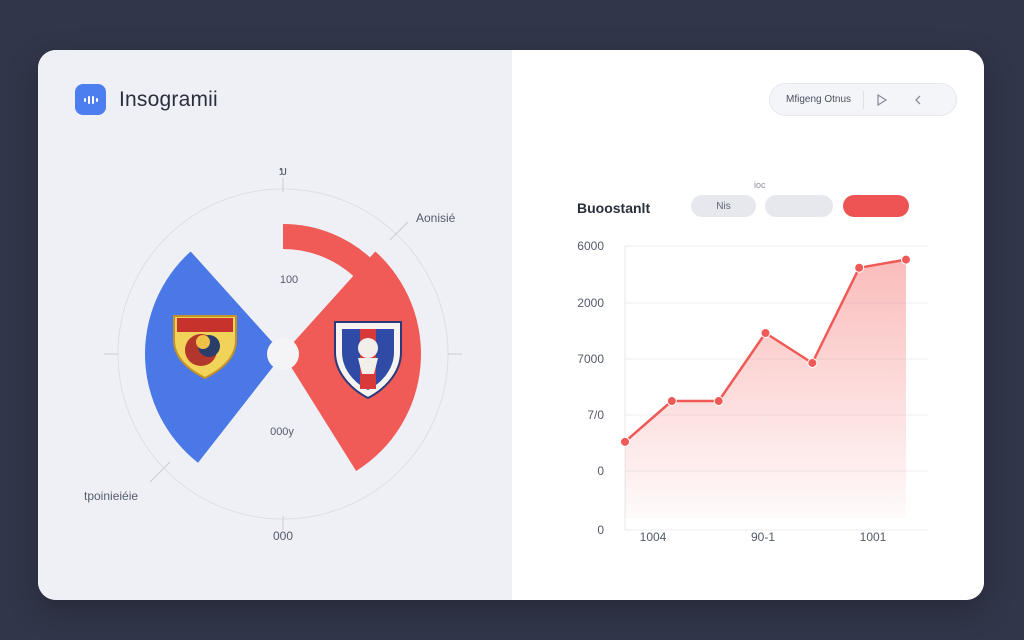  I want to click on waveform-icon, so click(90, 99).